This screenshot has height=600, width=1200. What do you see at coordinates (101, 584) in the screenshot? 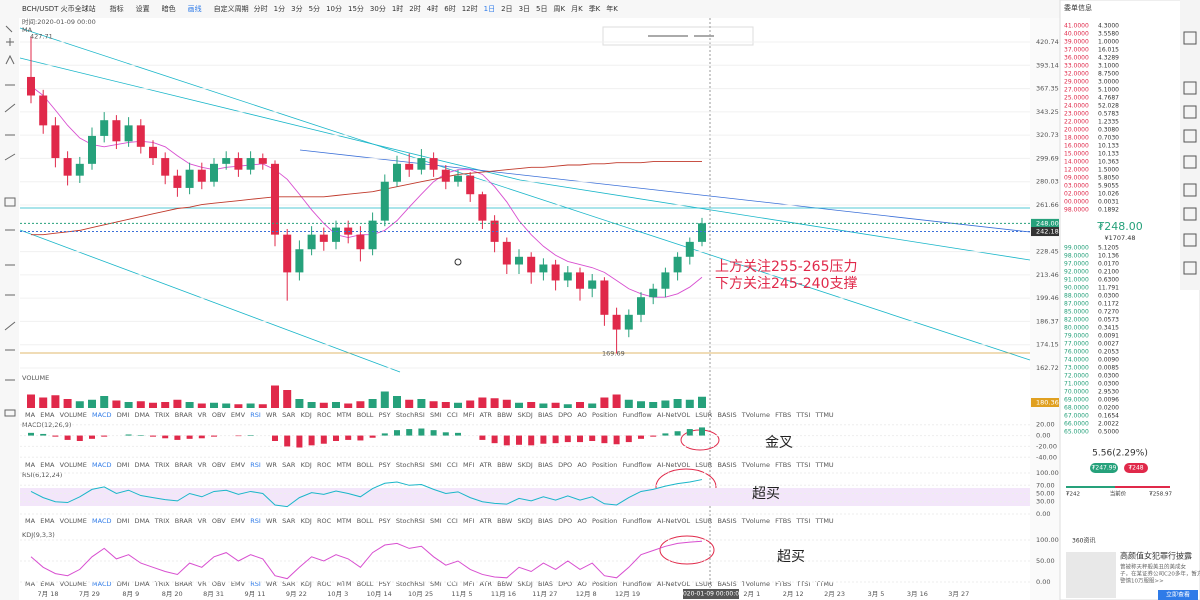
I see `indicator-tab: MACD` at bounding box center [101, 584].